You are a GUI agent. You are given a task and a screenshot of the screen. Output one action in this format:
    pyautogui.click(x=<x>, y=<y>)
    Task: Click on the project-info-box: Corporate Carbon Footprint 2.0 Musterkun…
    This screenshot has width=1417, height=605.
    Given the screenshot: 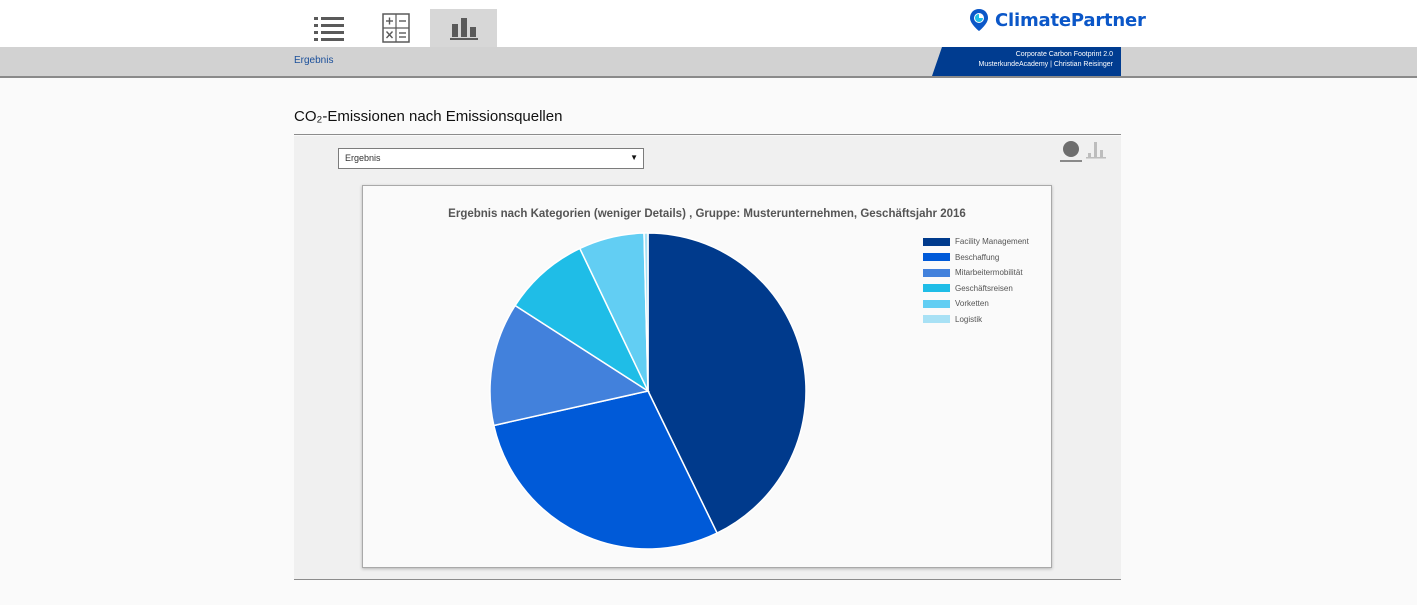 What is the action you would take?
    pyautogui.click(x=1026, y=61)
    